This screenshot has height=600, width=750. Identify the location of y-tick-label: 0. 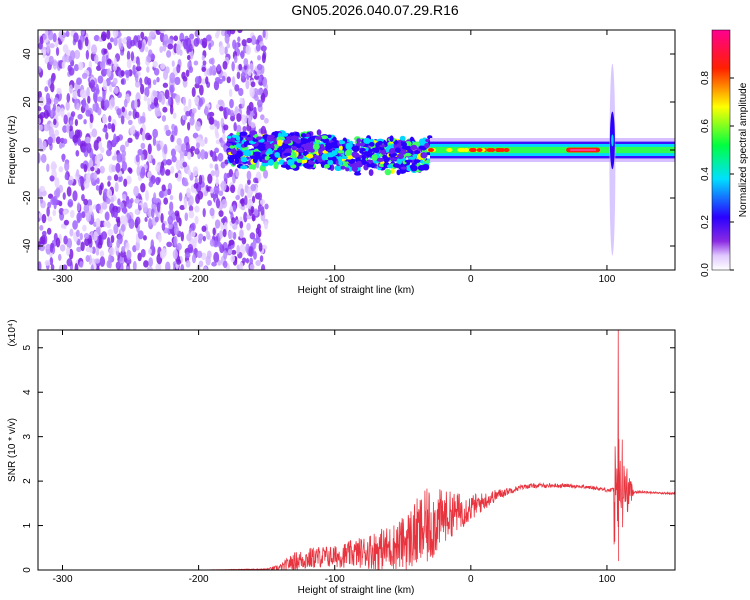
(27, 150).